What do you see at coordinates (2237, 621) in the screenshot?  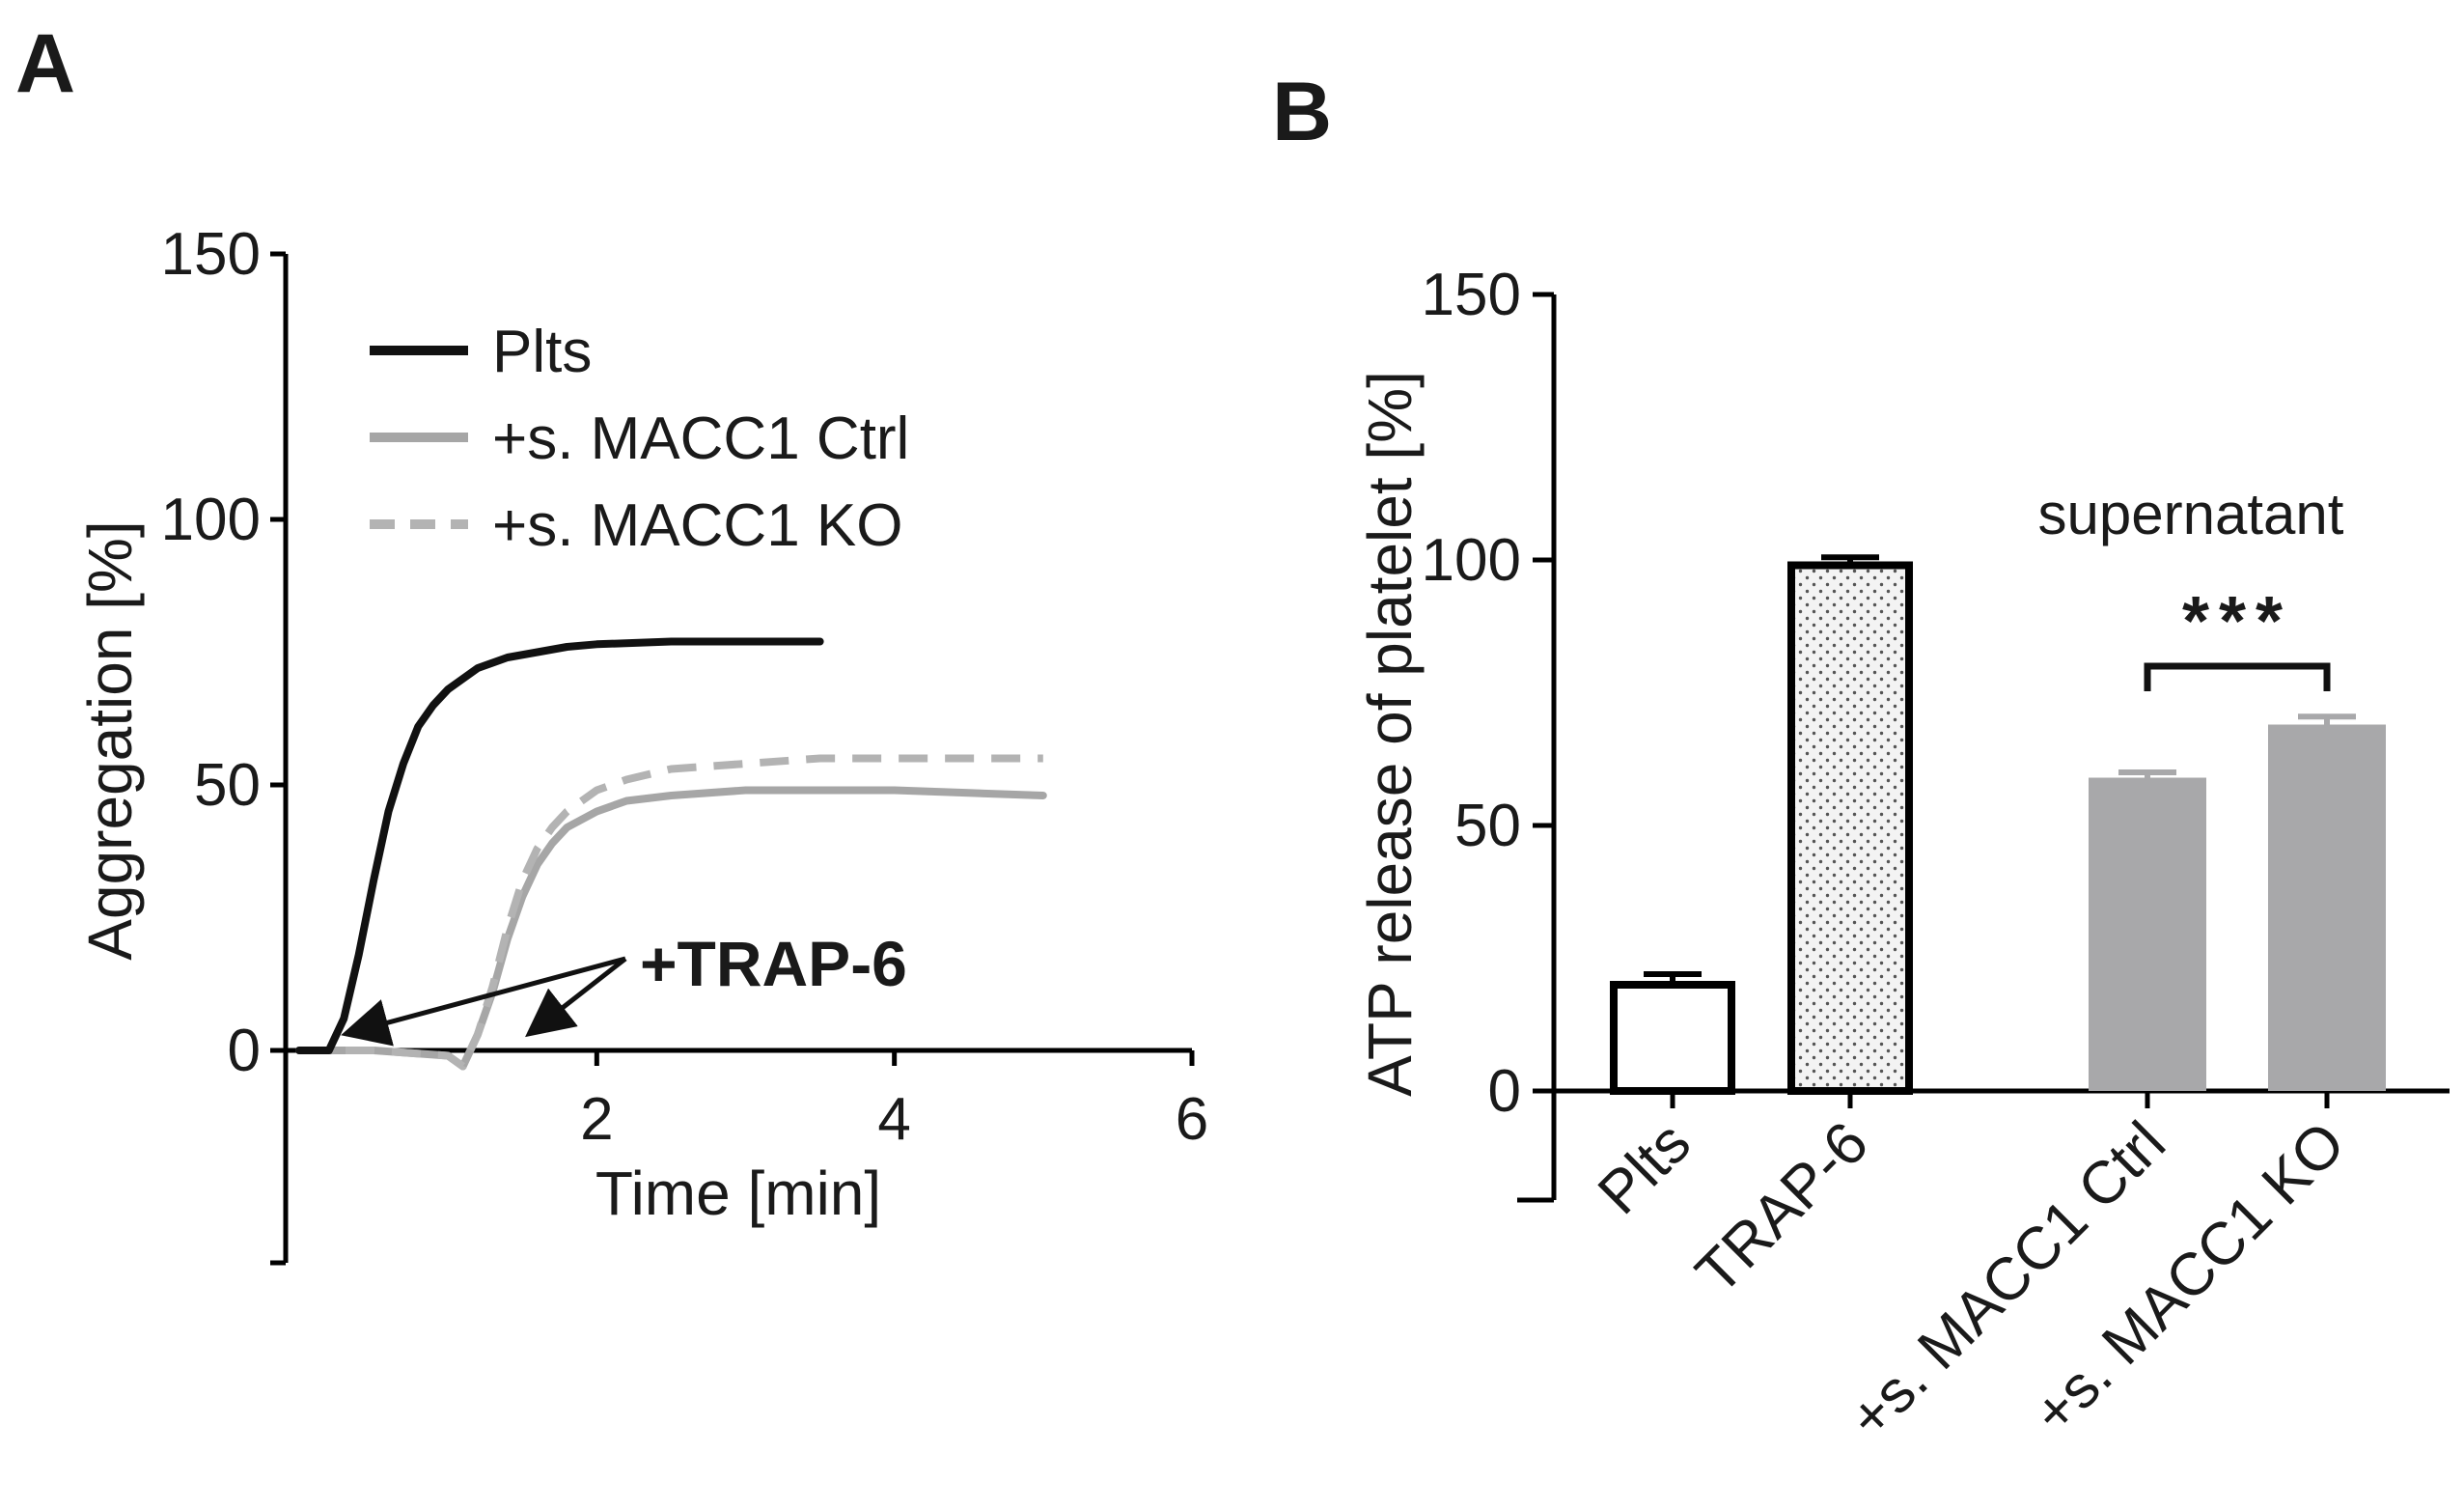 I see `significance-stars: ***` at bounding box center [2237, 621].